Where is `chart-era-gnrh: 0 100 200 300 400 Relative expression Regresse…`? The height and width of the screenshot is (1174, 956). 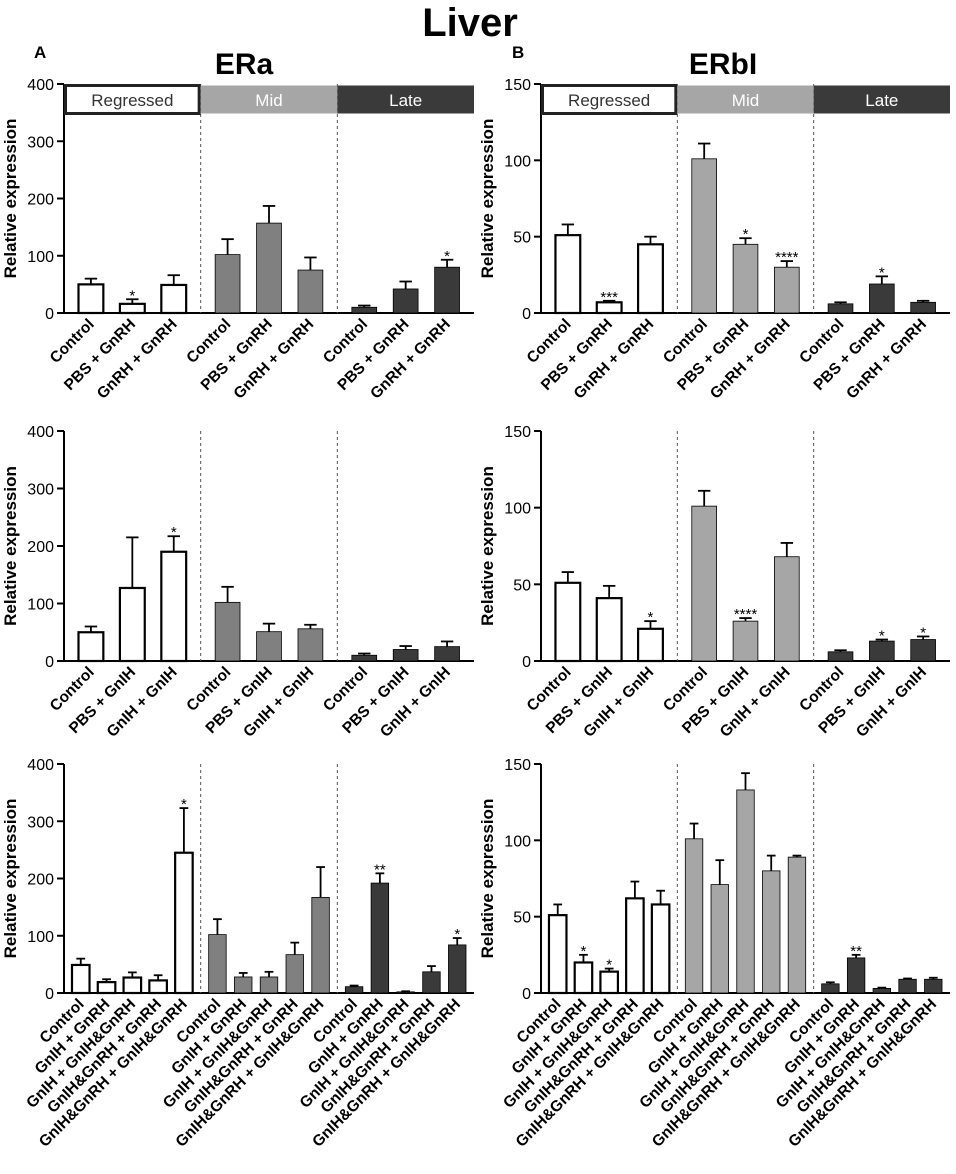 chart-era-gnrh: 0 100 200 300 400 Relative expression Regresse… is located at coordinates (237, 239).